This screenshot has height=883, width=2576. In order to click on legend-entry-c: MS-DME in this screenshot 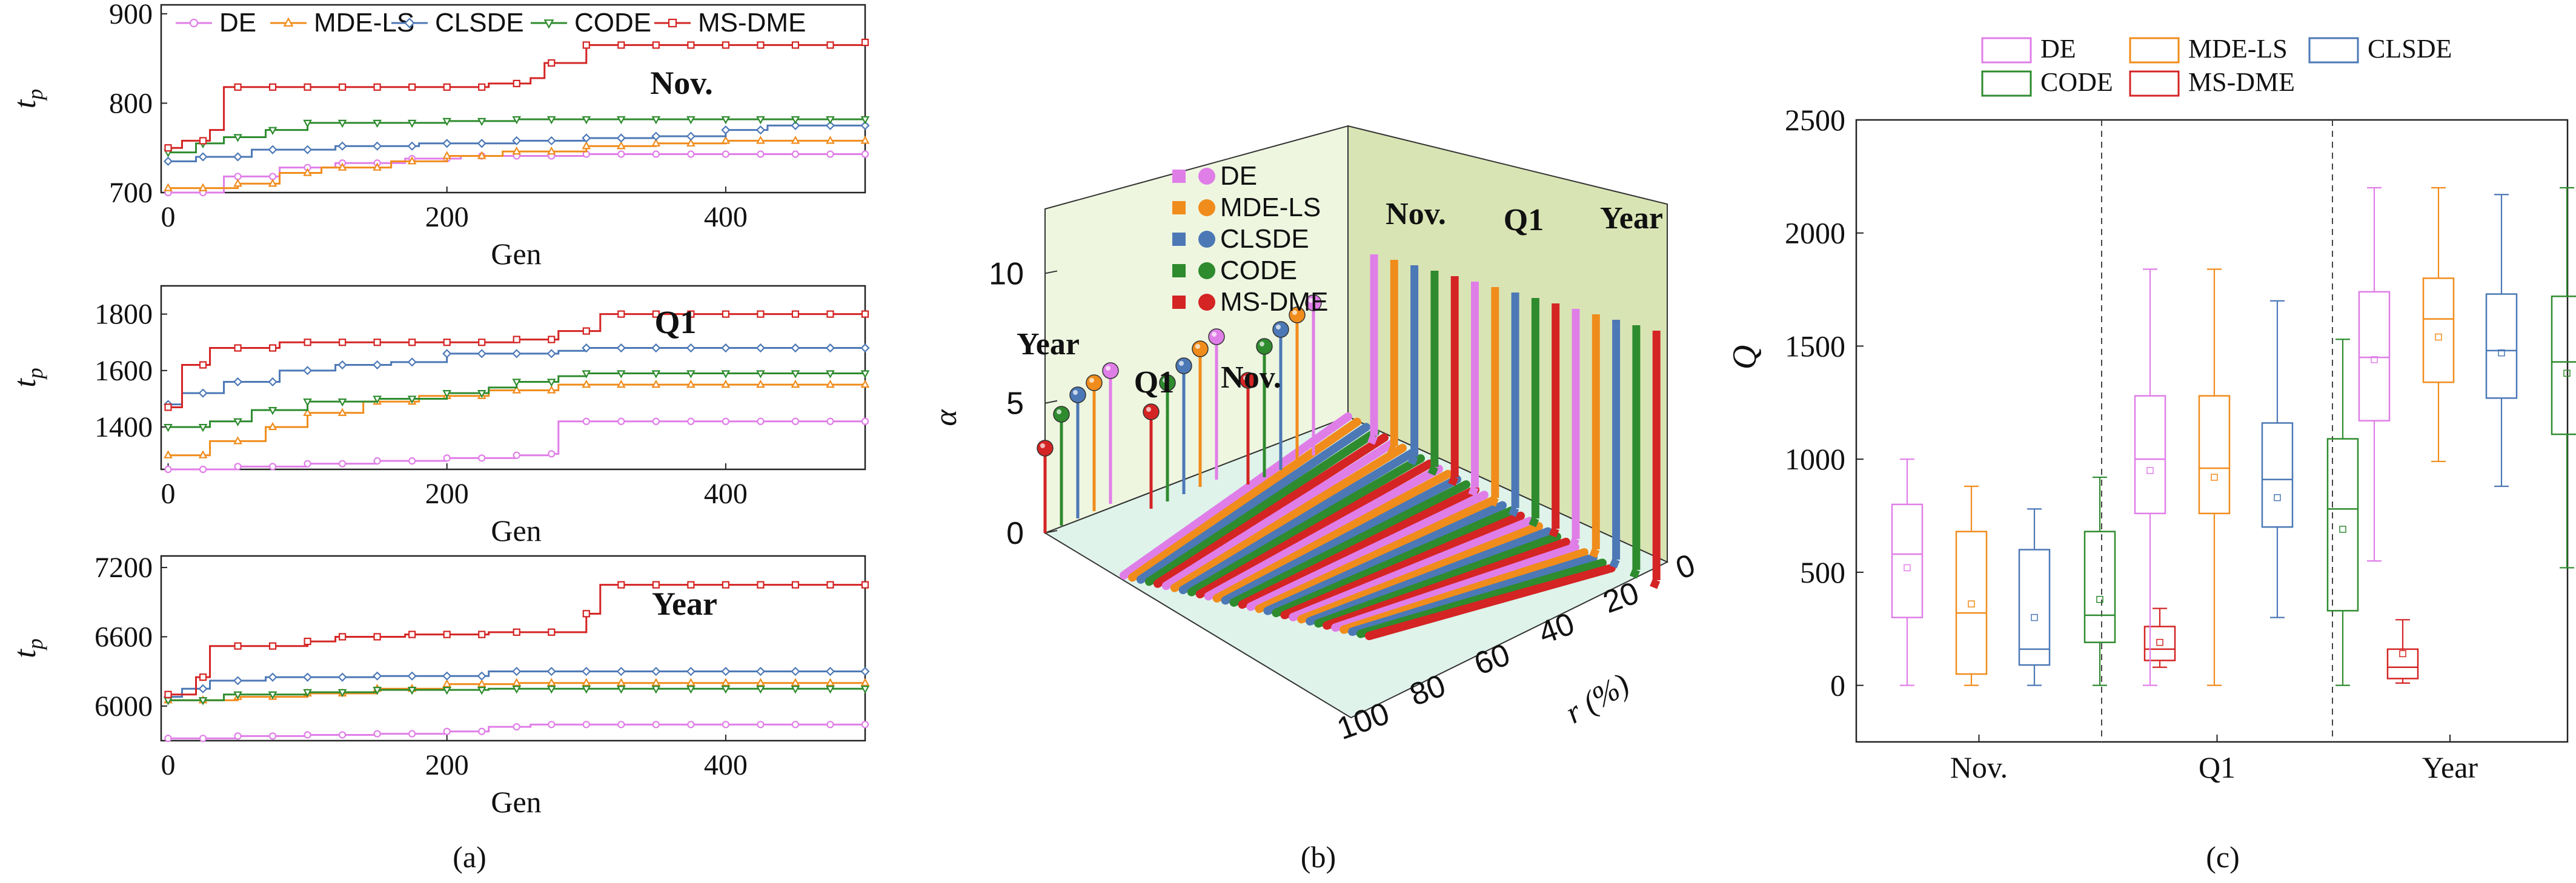, I will do `click(2212, 82)`.